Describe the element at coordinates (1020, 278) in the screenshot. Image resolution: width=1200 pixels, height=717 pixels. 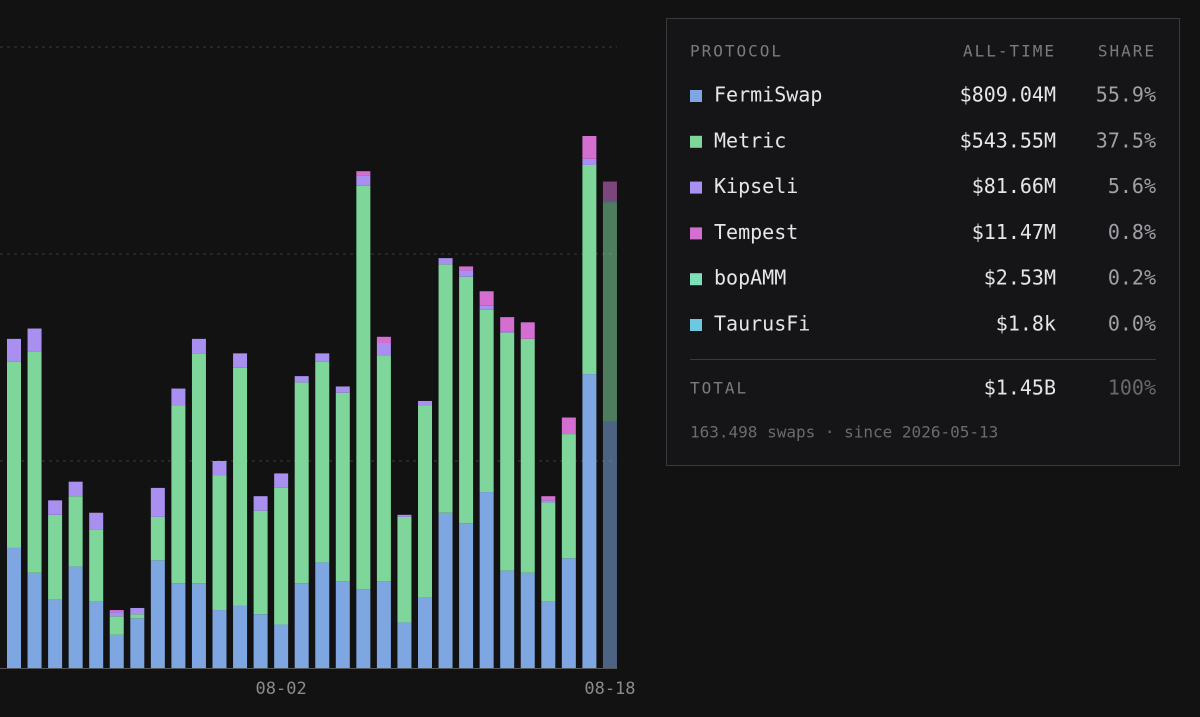
I see `all-time-value: $2.53M` at that location.